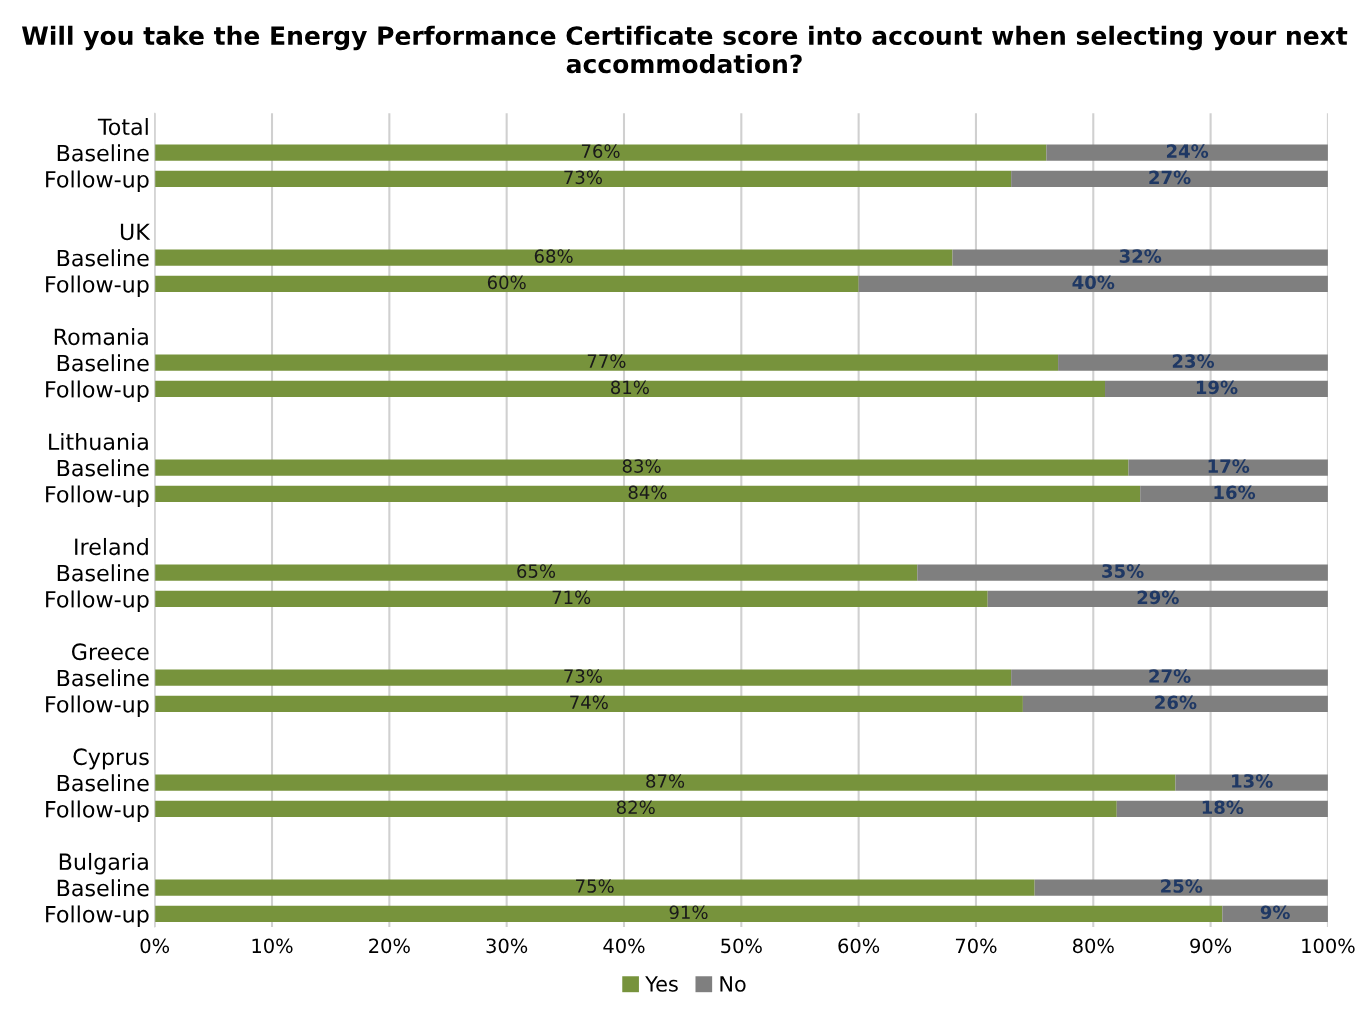  I want to click on y-tick-label: Ireland, so click(111, 546).